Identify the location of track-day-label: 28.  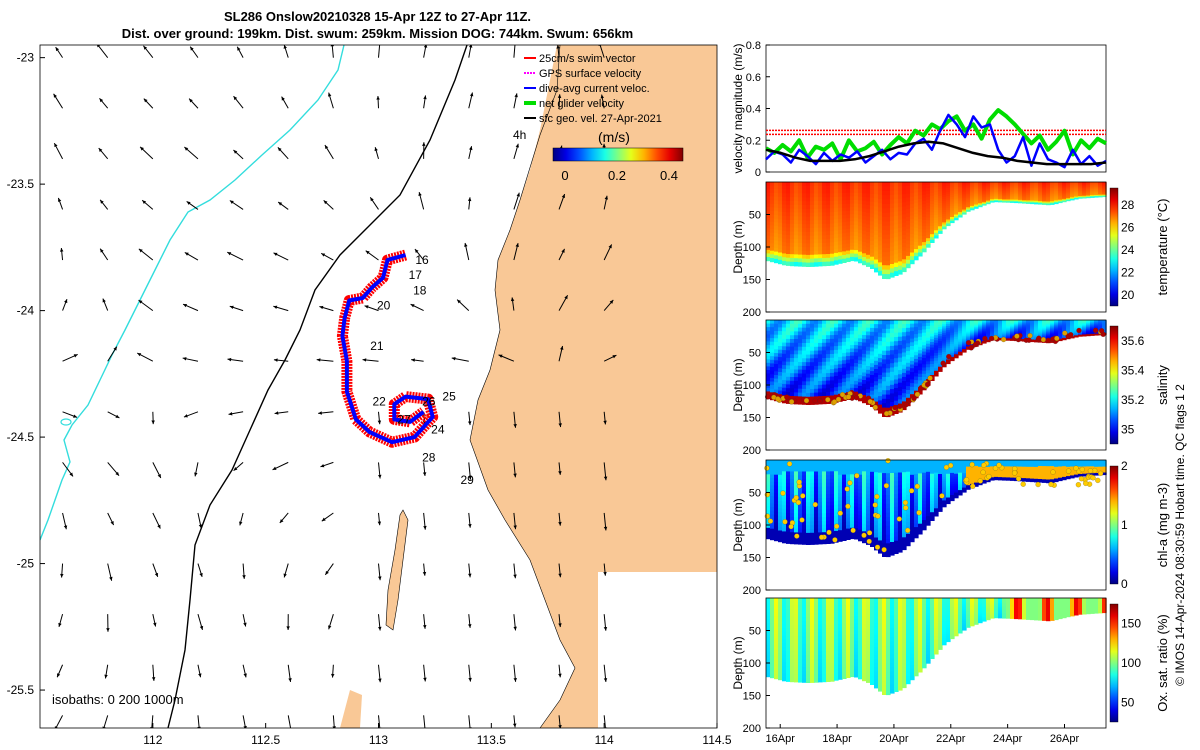
(429, 457).